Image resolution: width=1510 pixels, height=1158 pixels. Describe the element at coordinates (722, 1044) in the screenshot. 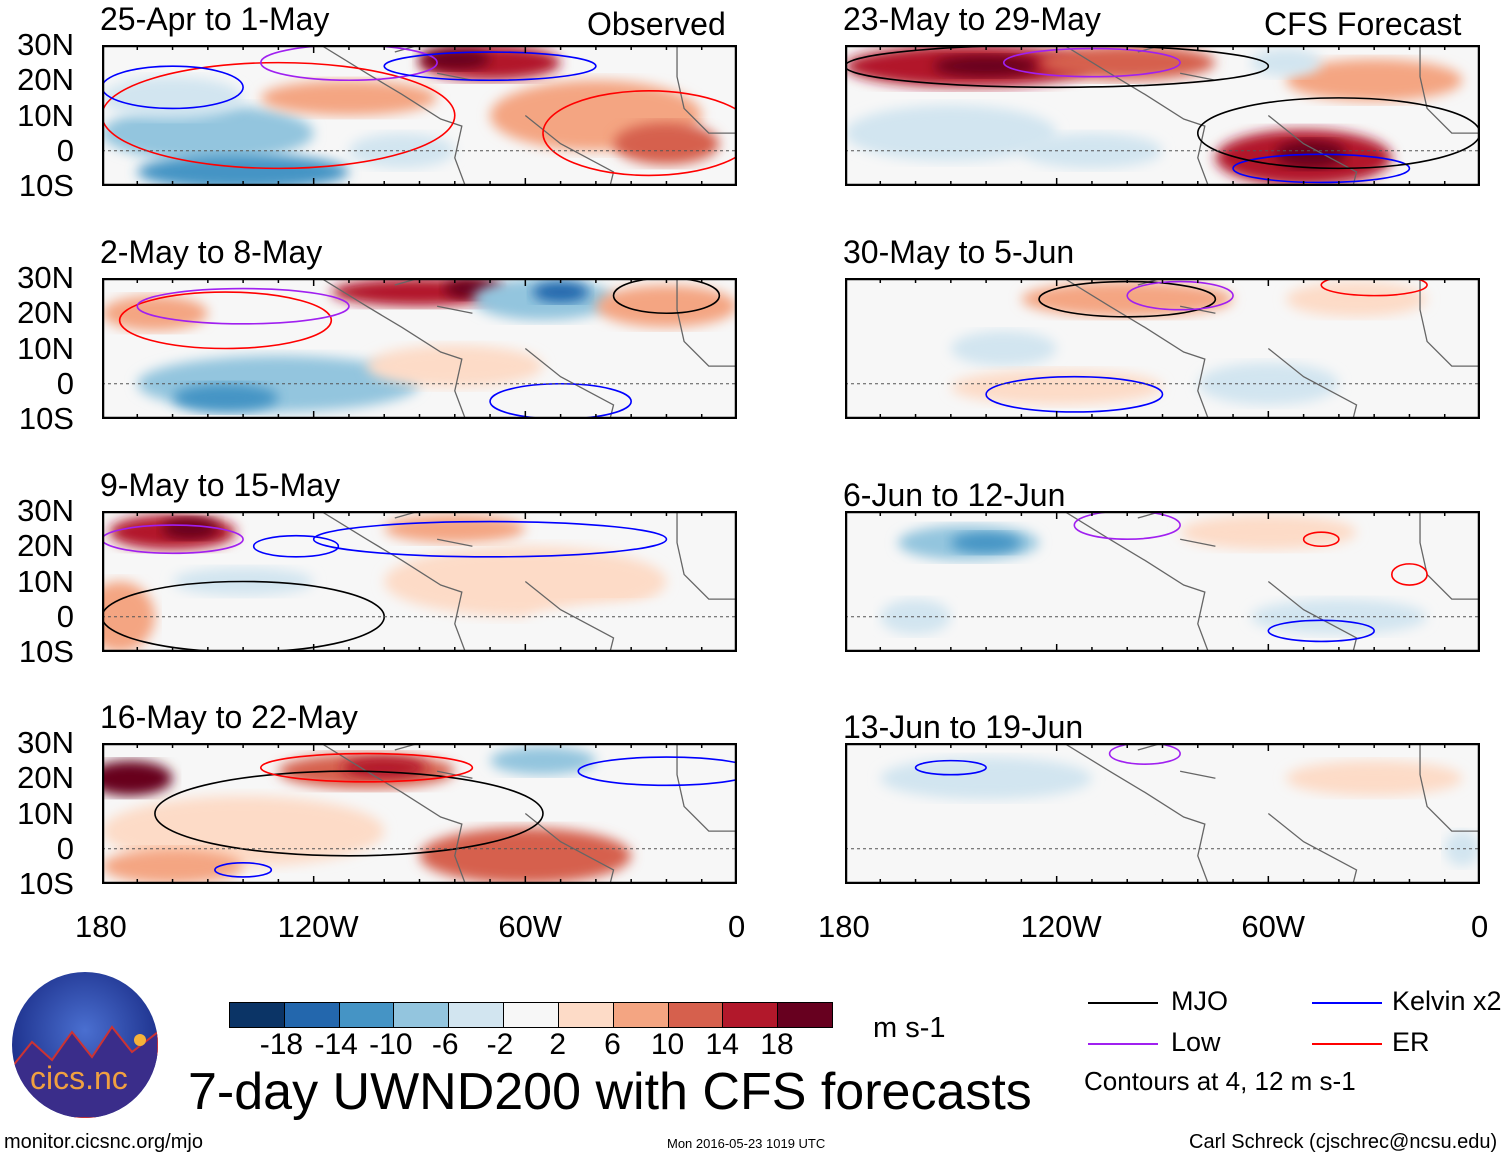

I see `colorbar-label: 14` at that location.